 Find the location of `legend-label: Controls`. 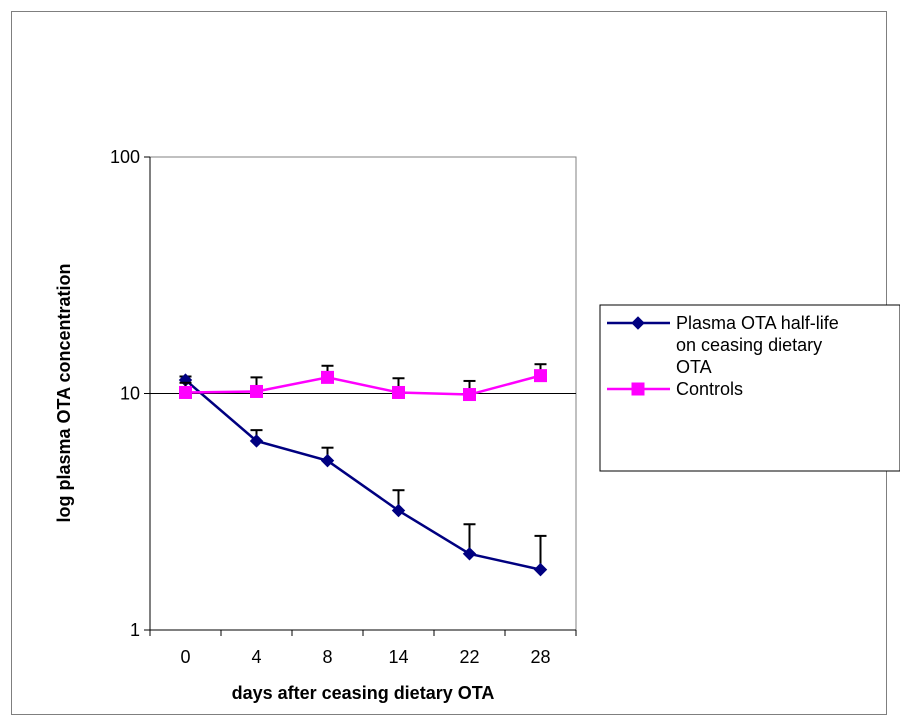

legend-label: Controls is located at coordinates (709, 389).